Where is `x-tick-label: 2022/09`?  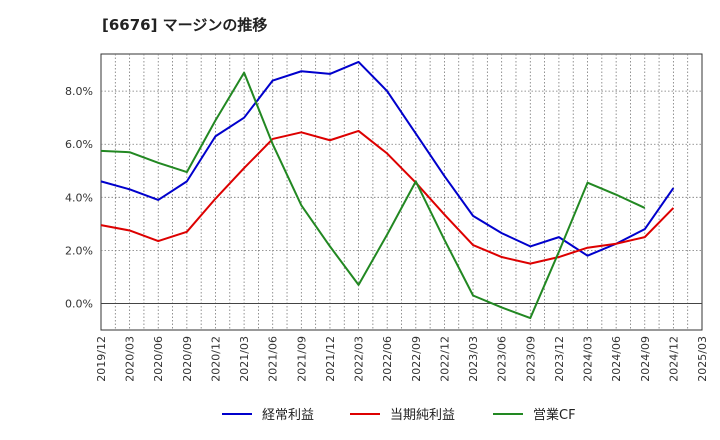
x-tick-label: 2022/09 is located at coordinates (416, 359).